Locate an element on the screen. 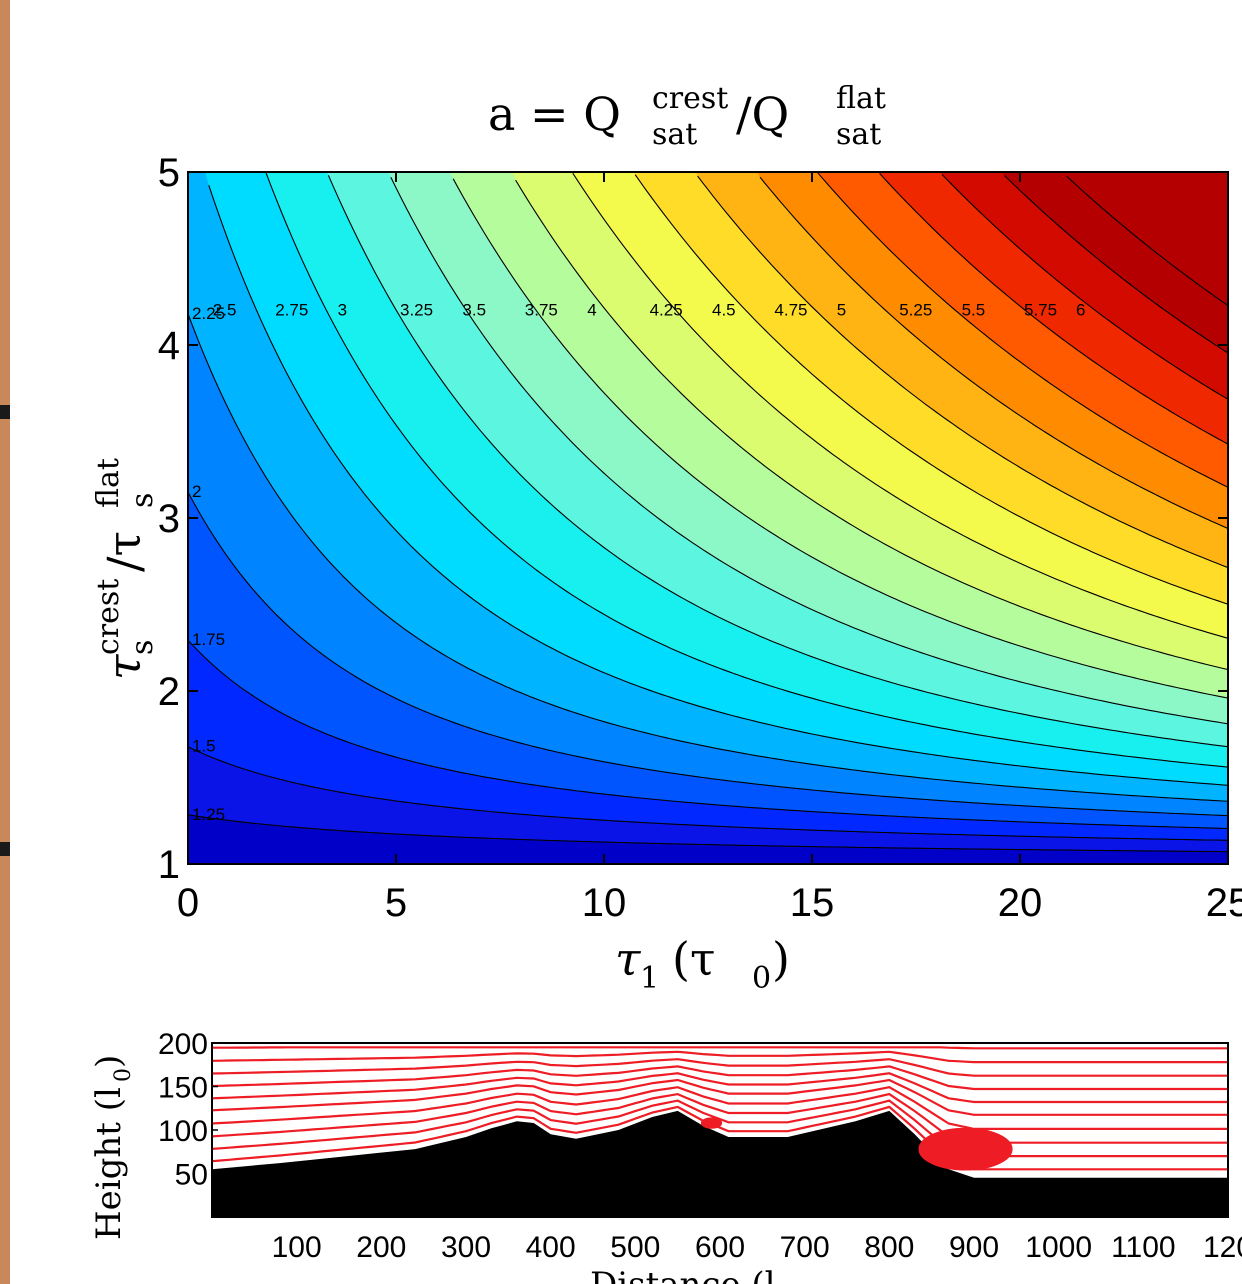  y-tick-label: 1 is located at coordinates (169, 865).